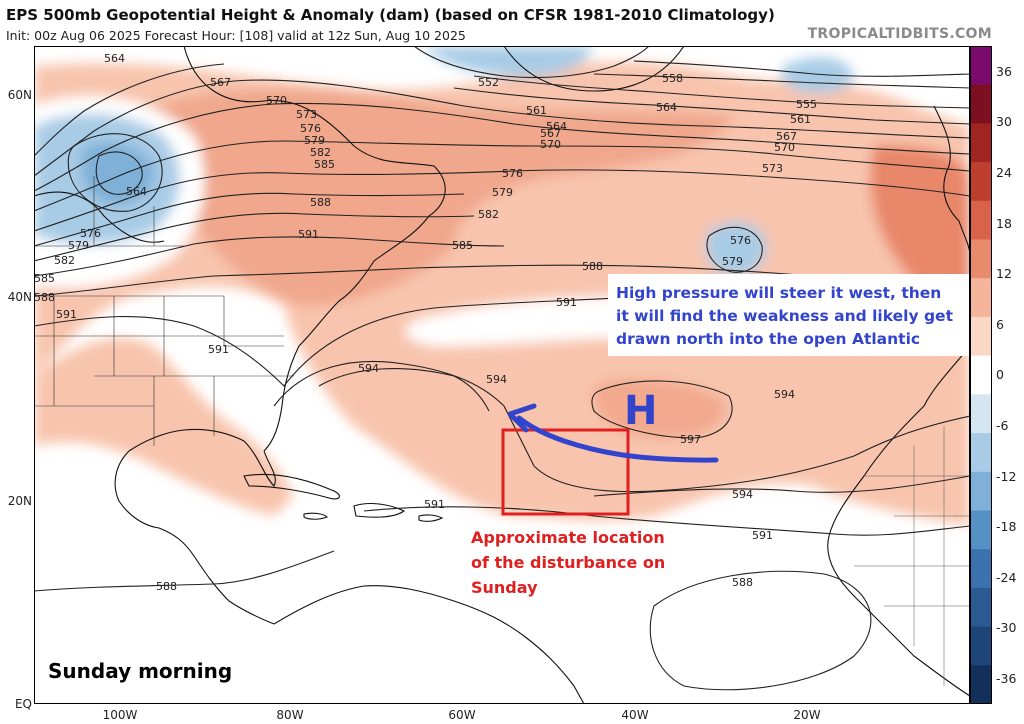 The width and height of the screenshot is (1024, 724). What do you see at coordinates (817, 75) in the screenshot?
I see `negative-anomaly-far-north` at bounding box center [817, 75].